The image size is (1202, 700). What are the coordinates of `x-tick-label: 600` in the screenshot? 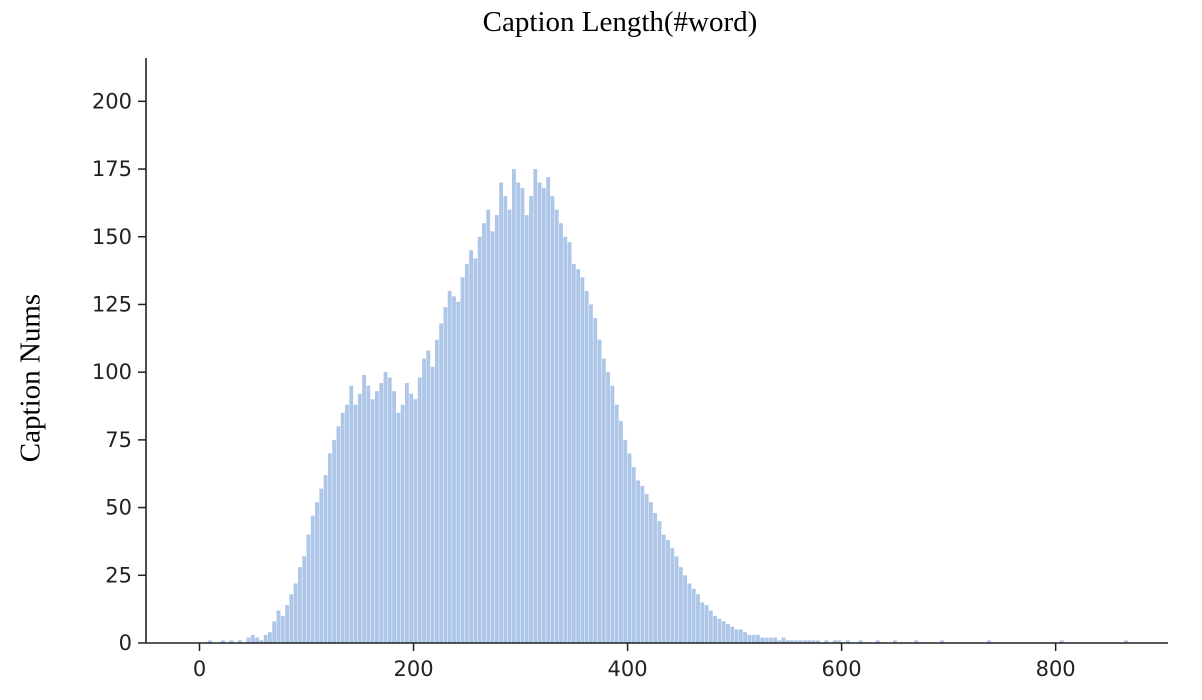 It's located at (842, 669).